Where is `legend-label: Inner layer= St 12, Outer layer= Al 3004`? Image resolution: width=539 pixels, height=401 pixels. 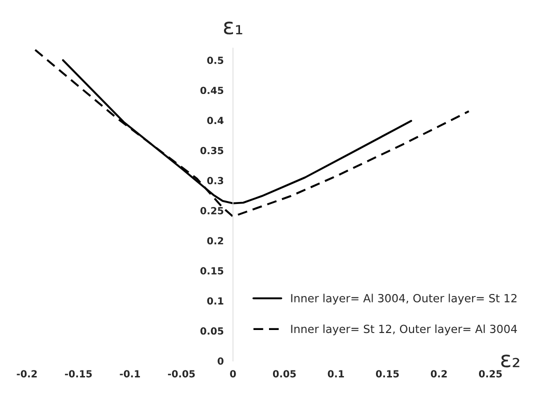 legend-label: Inner layer= St 12, Outer layer= Al 3004 is located at coordinates (404, 330).